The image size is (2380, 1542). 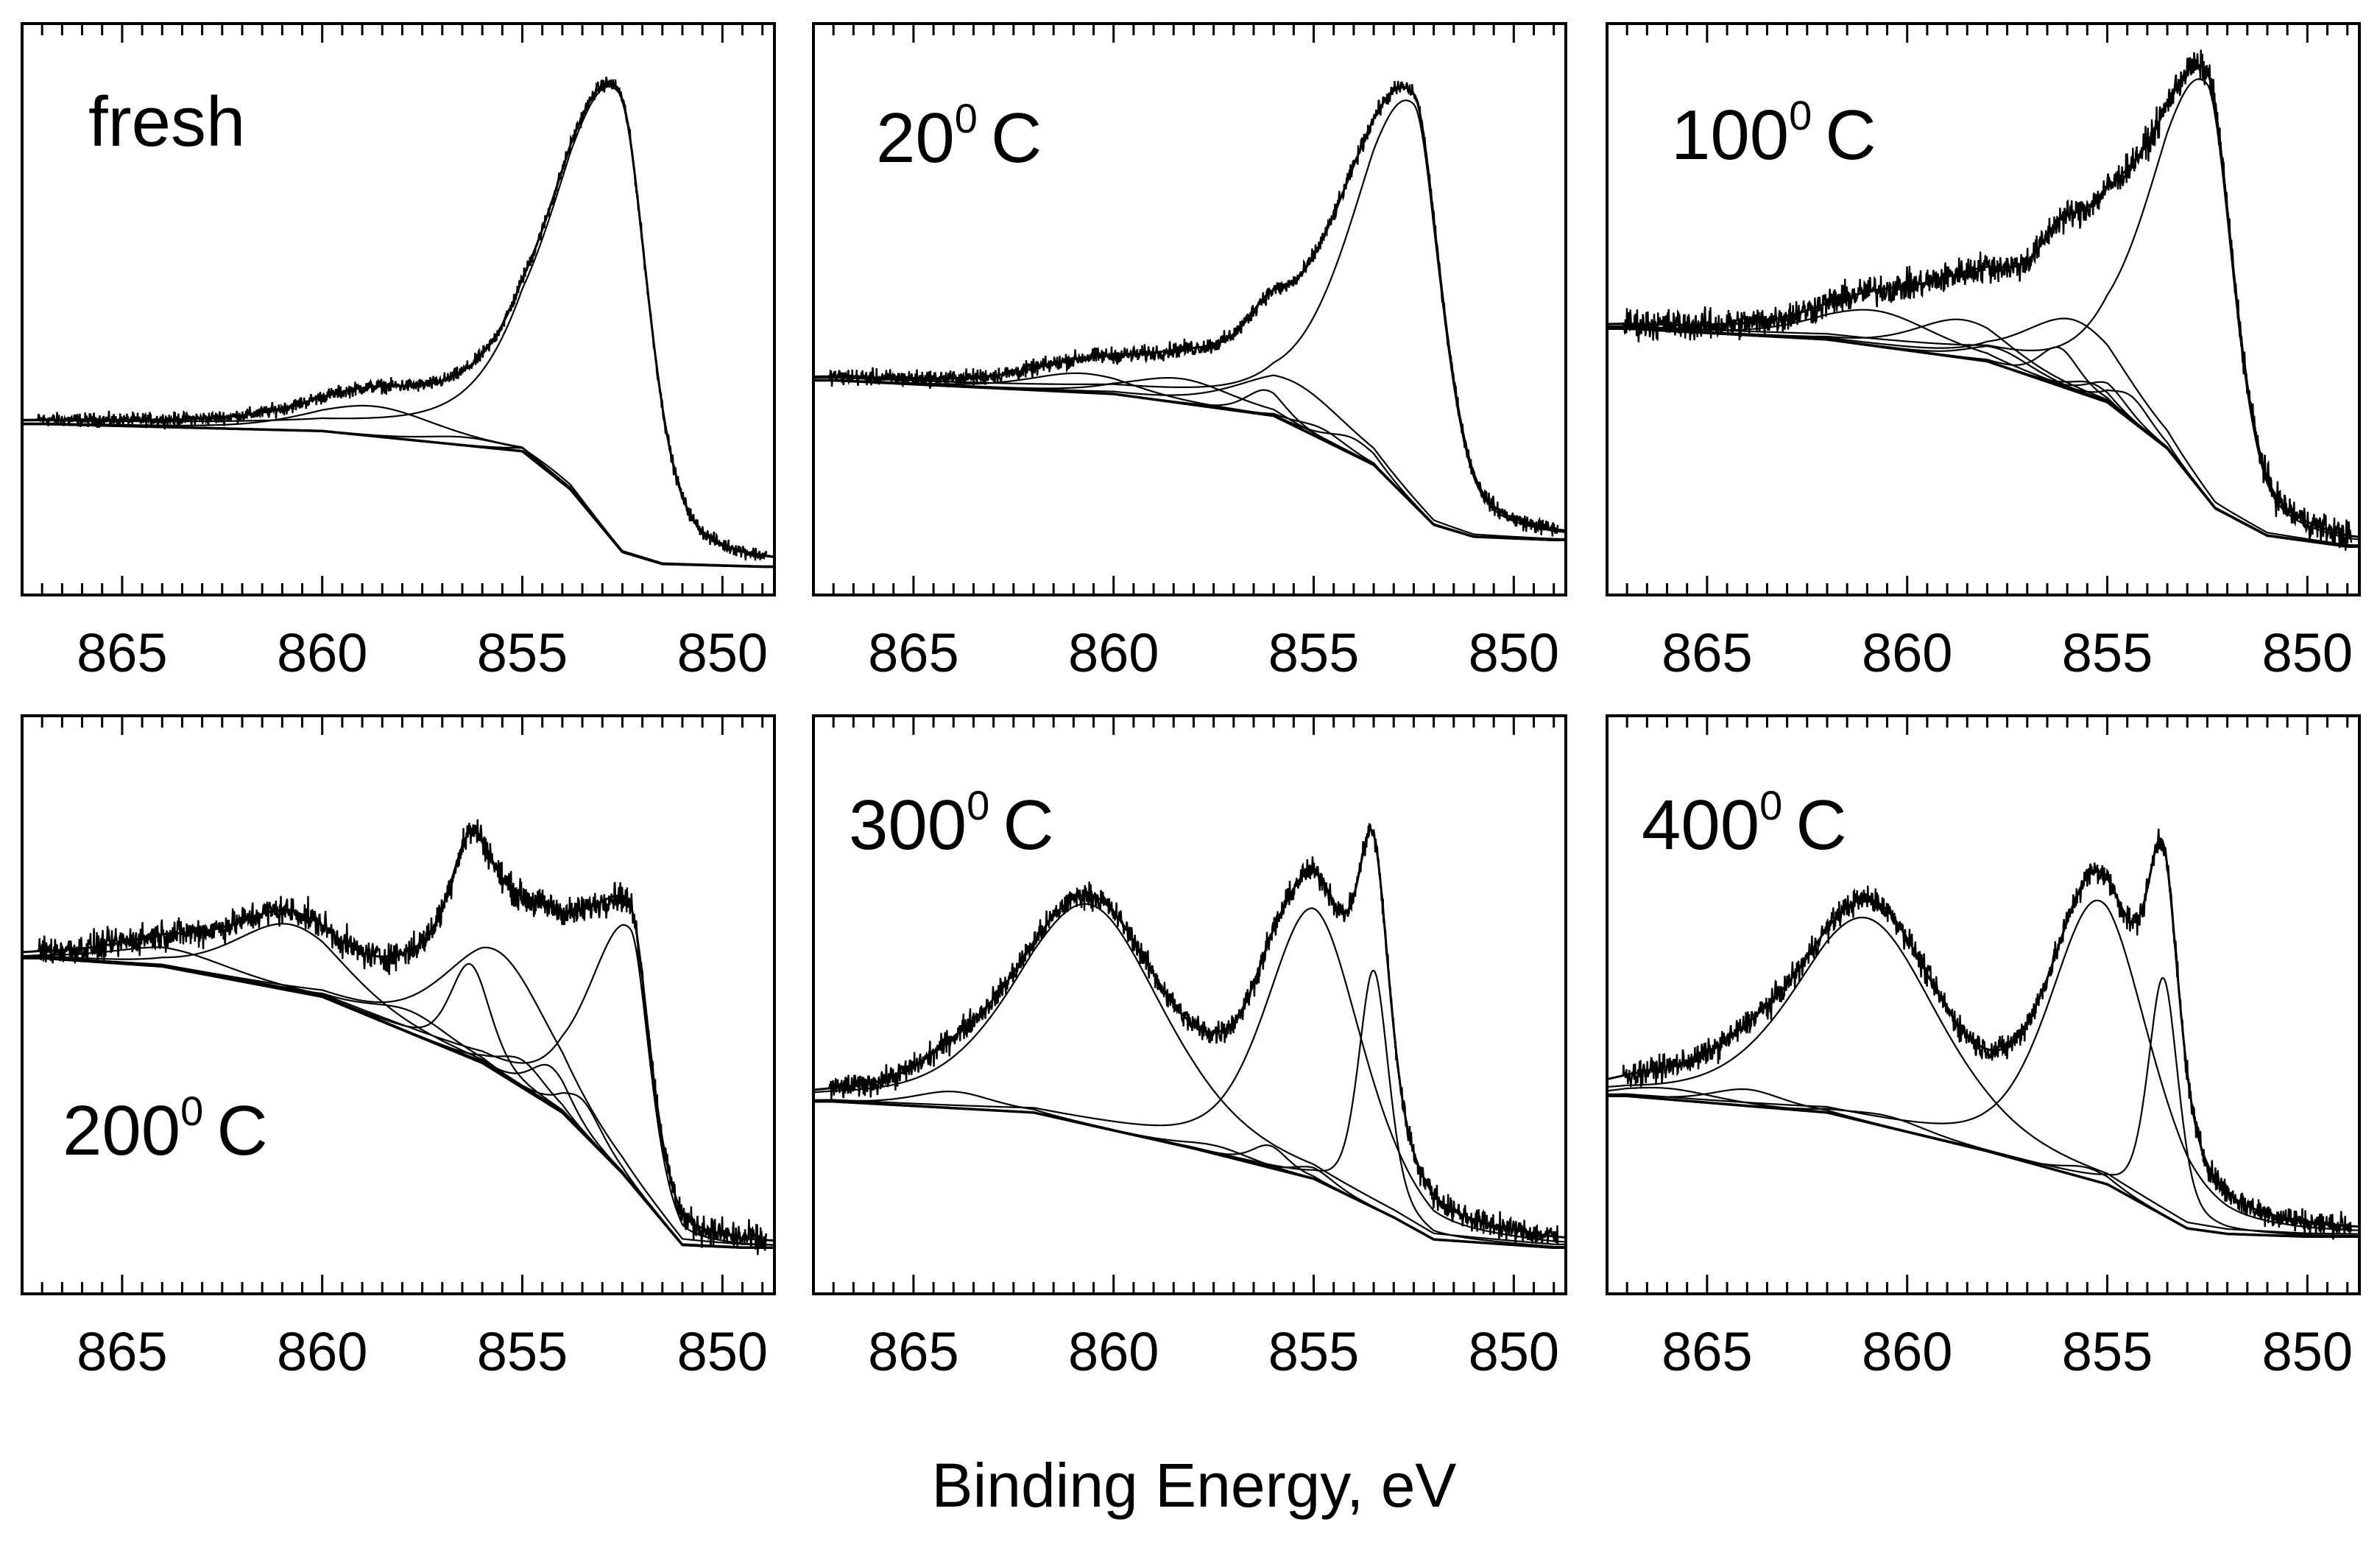 I want to click on panel-title-value: 400, so click(x=1701, y=825).